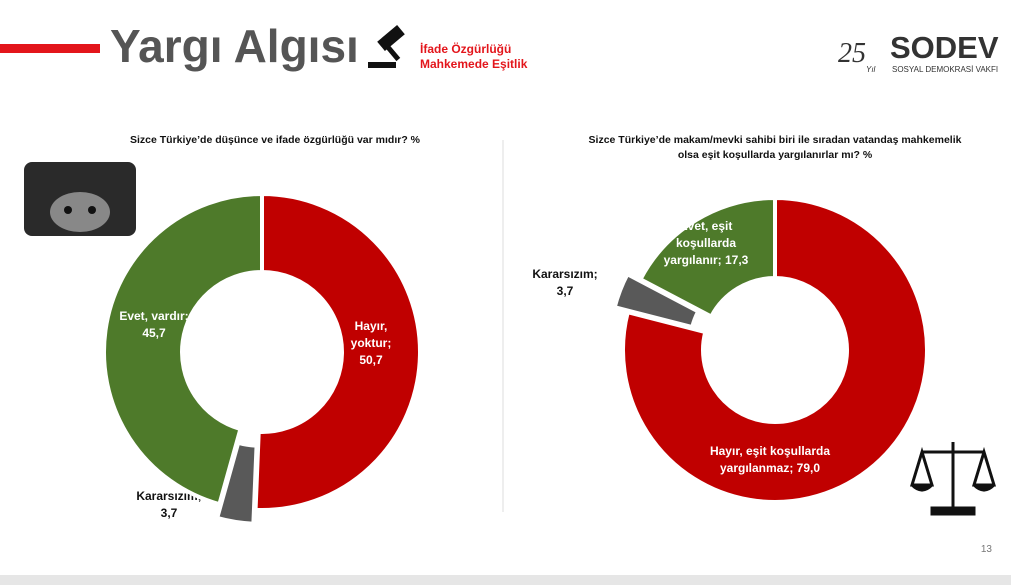 This screenshot has height=585, width=1011. I want to click on footer-strip, so click(505, 580).